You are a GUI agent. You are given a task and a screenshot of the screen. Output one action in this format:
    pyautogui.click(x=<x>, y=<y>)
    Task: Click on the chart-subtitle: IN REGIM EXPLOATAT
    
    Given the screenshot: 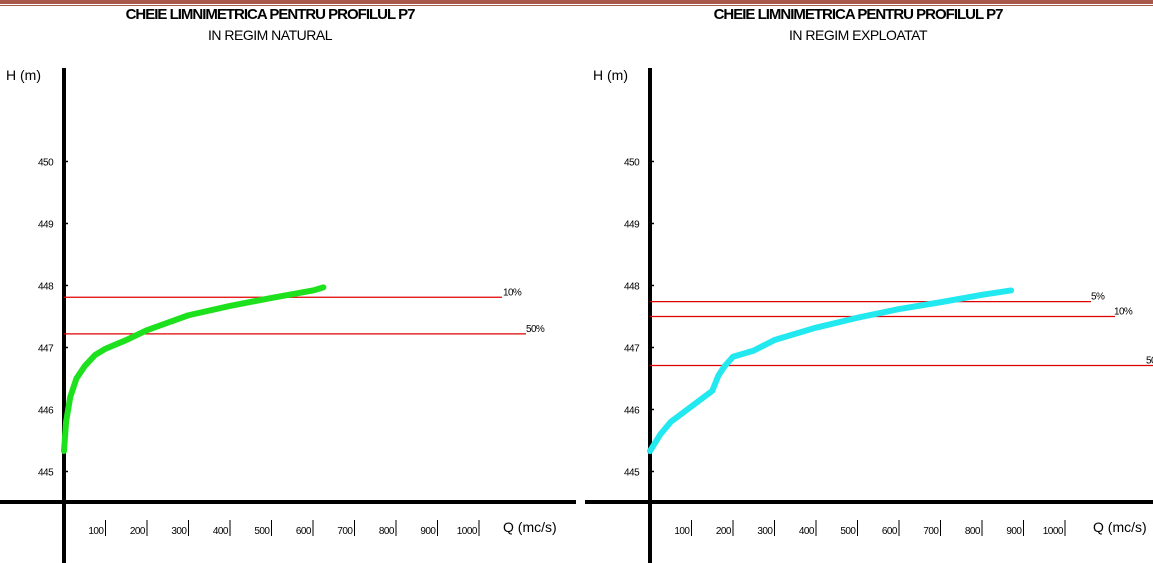 What is the action you would take?
    pyautogui.click(x=858, y=35)
    